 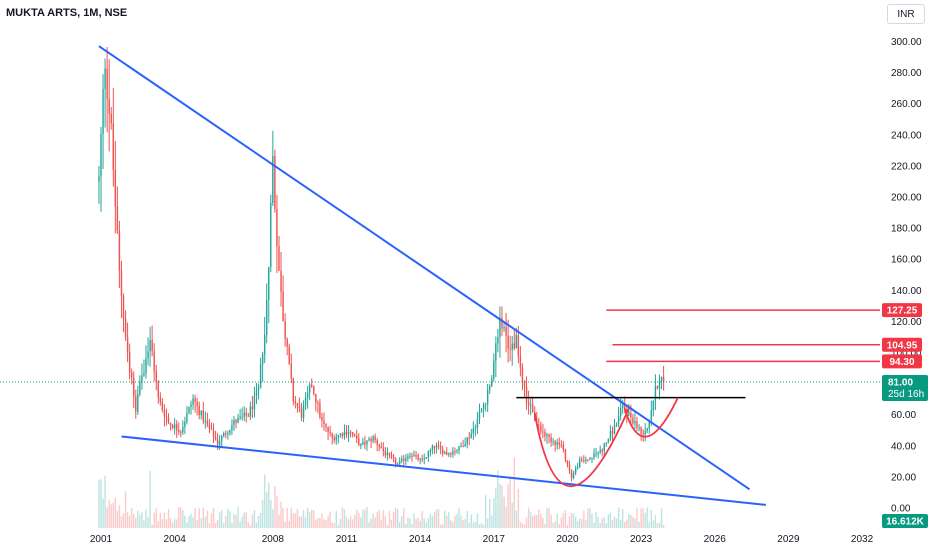 I want to click on symbol-title: MUKTA ARTS, 1M, NSE, so click(x=67, y=13).